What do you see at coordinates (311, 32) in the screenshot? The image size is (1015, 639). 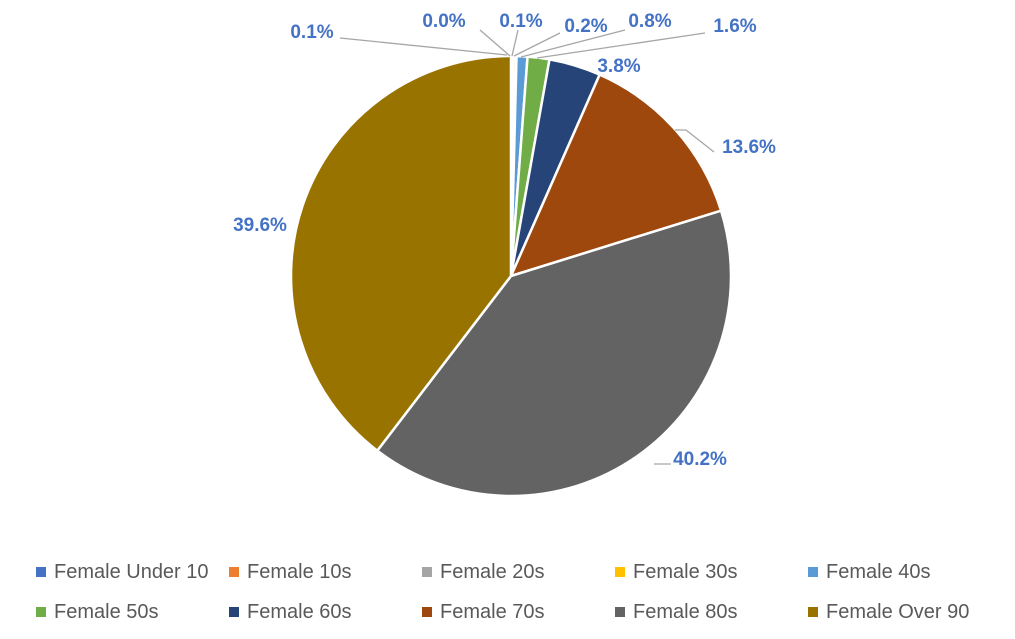 I see `data-label-female-under-10: 0.1%` at bounding box center [311, 32].